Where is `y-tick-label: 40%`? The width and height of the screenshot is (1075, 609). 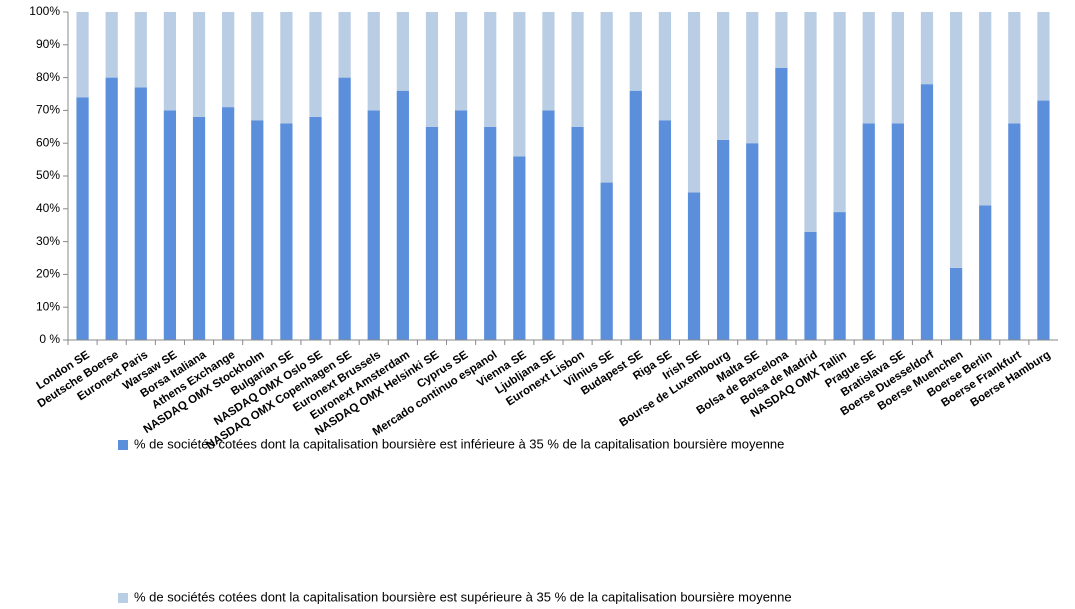 y-tick-label: 40% is located at coordinates (48, 208).